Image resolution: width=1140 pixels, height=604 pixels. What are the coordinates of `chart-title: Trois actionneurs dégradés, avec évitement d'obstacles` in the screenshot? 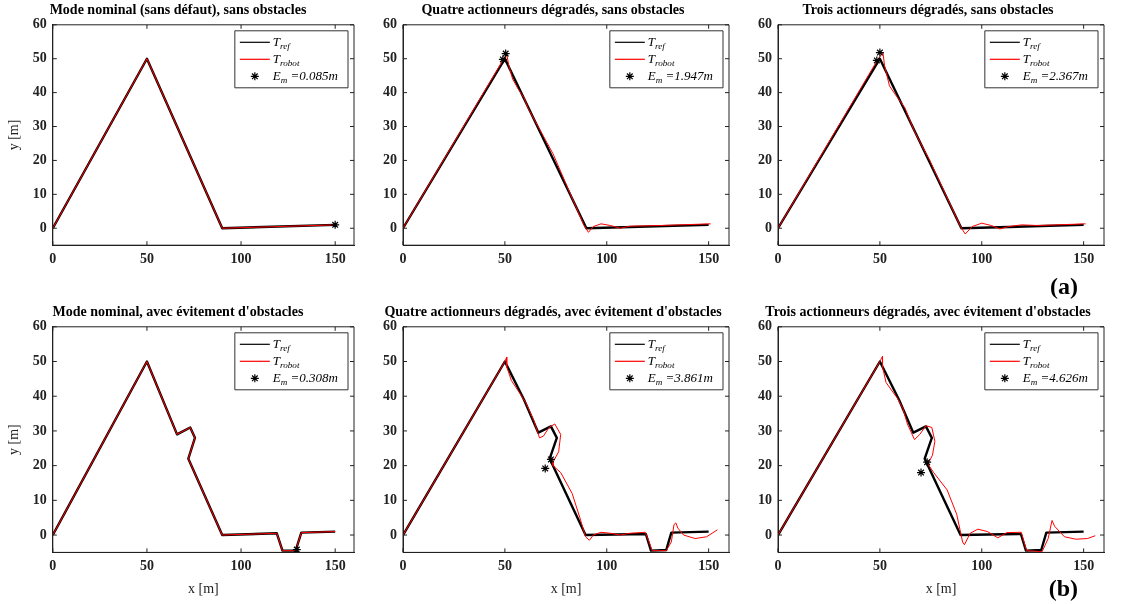 It's located at (928, 312).